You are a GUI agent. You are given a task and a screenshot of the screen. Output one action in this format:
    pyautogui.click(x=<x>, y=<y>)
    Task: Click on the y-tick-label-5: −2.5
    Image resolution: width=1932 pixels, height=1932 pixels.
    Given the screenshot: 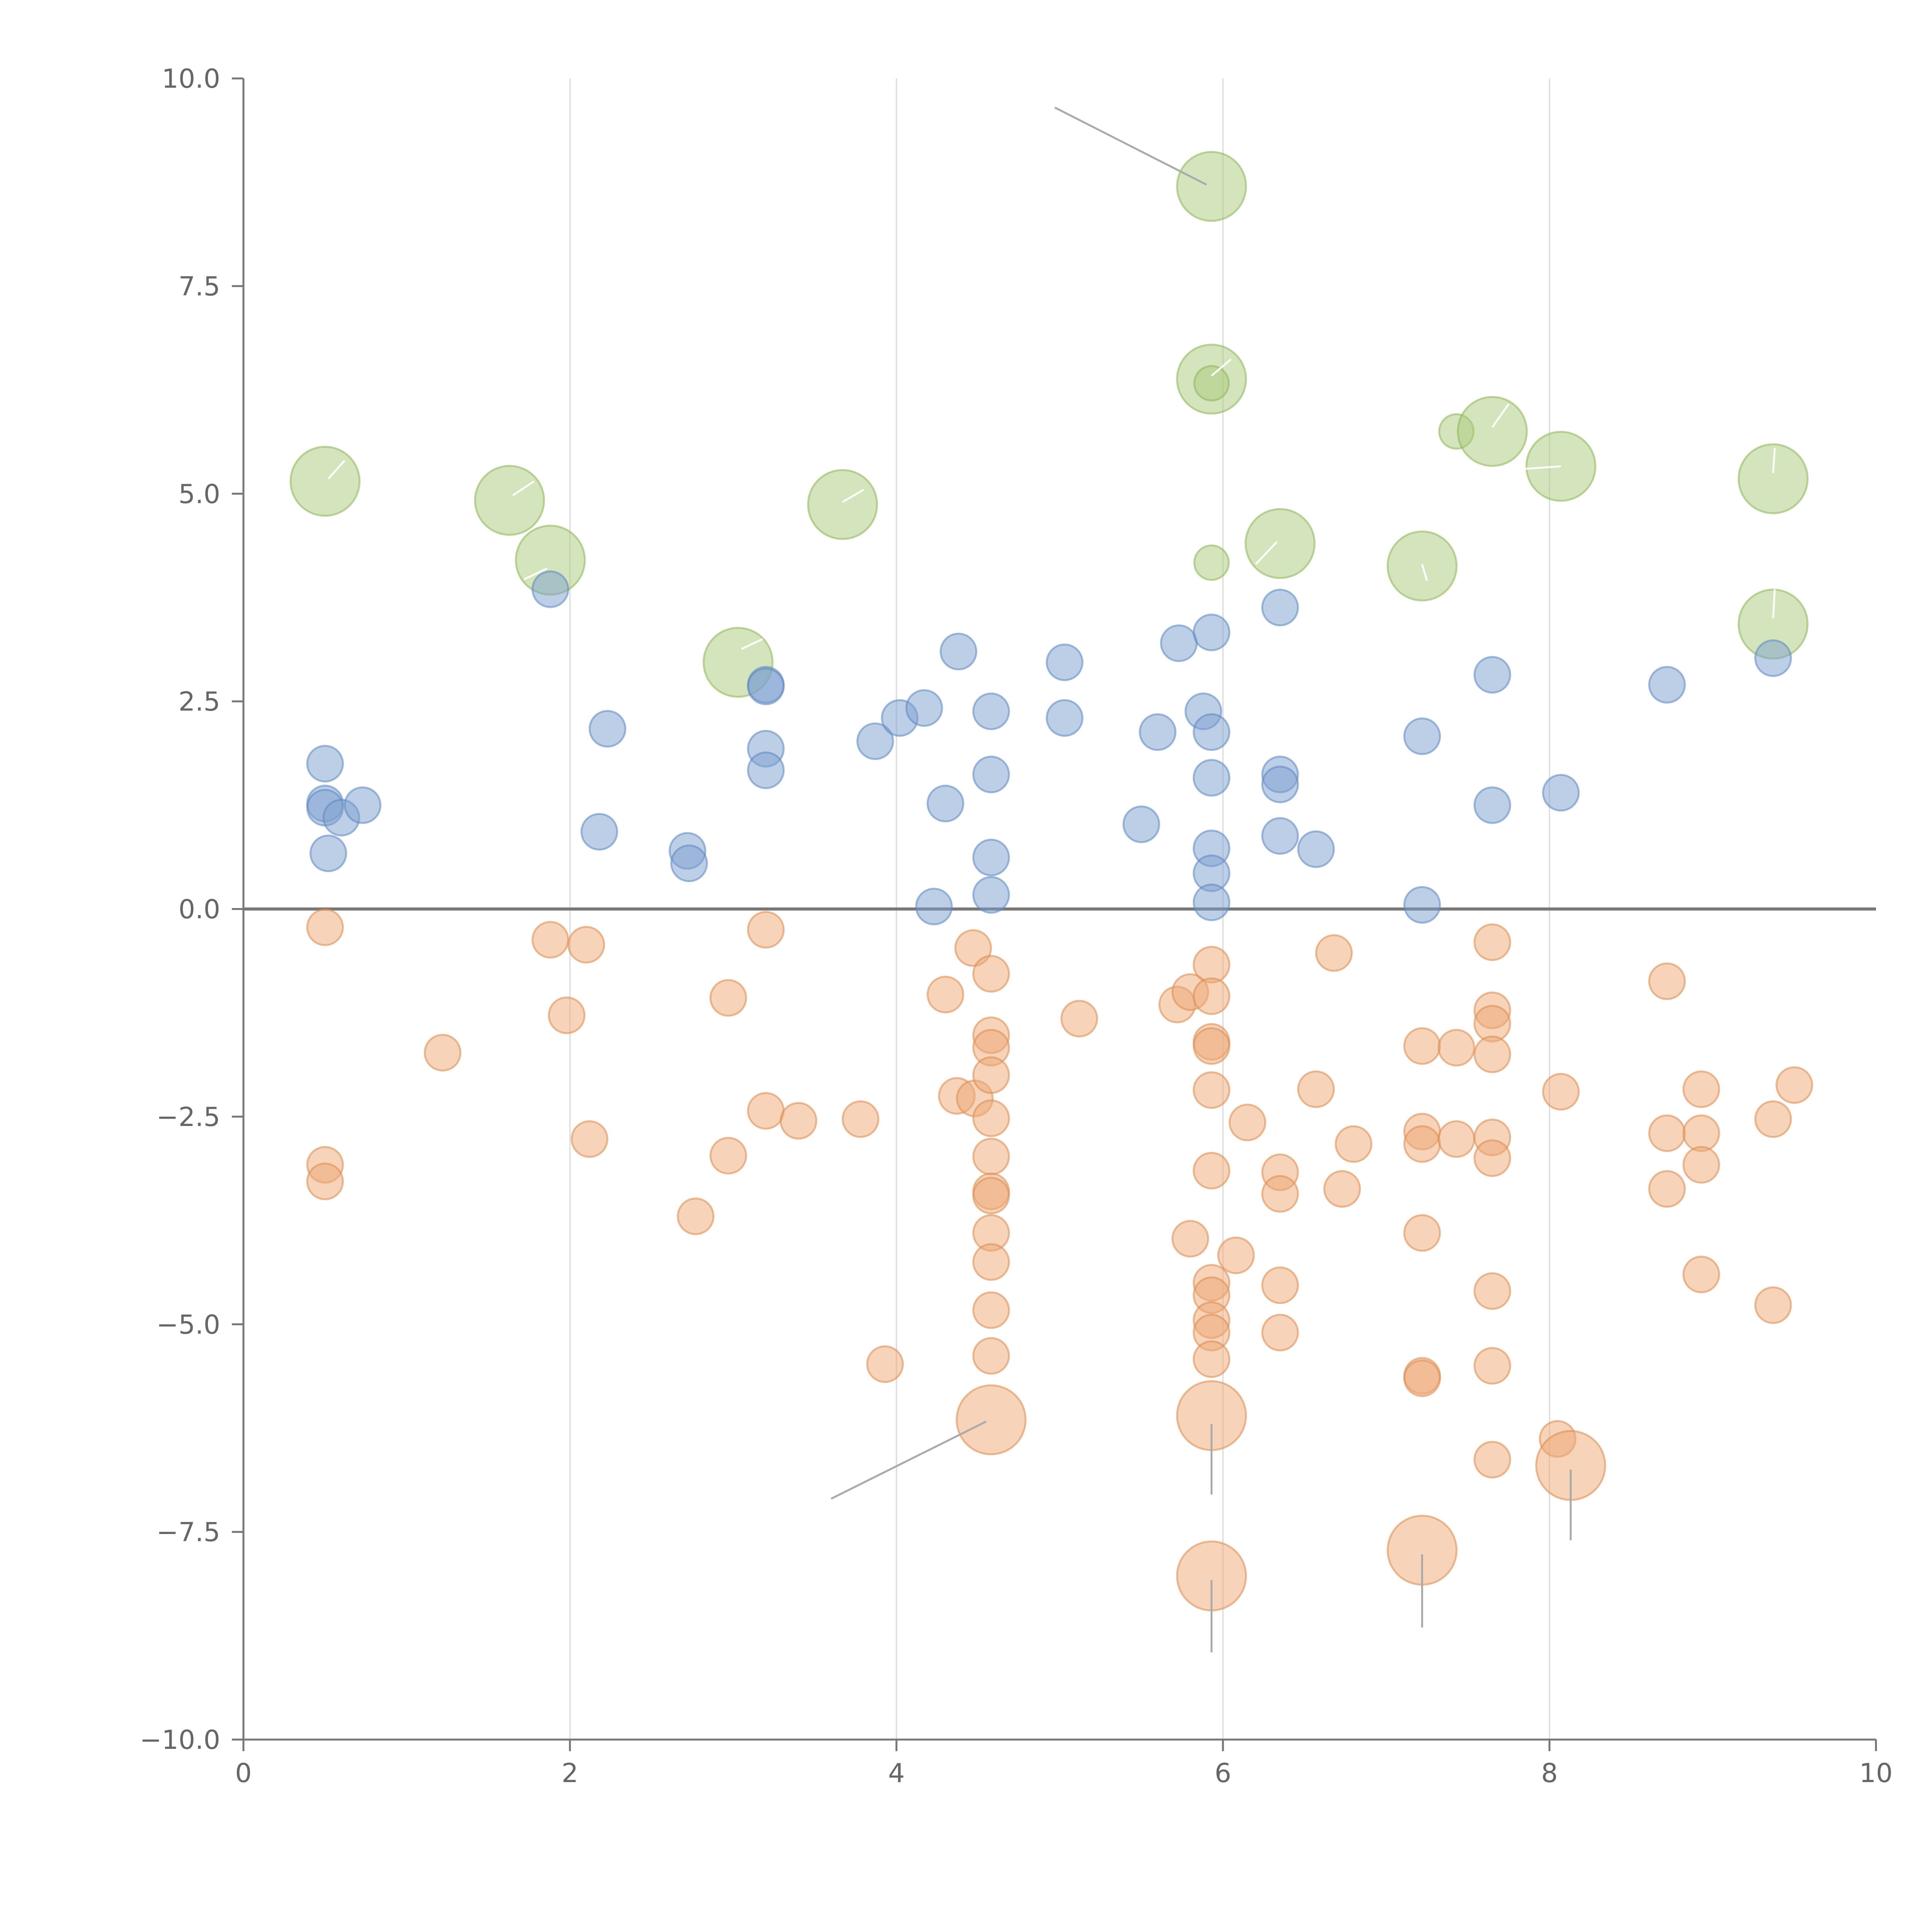 What is the action you would take?
    pyautogui.click(x=188, y=1118)
    